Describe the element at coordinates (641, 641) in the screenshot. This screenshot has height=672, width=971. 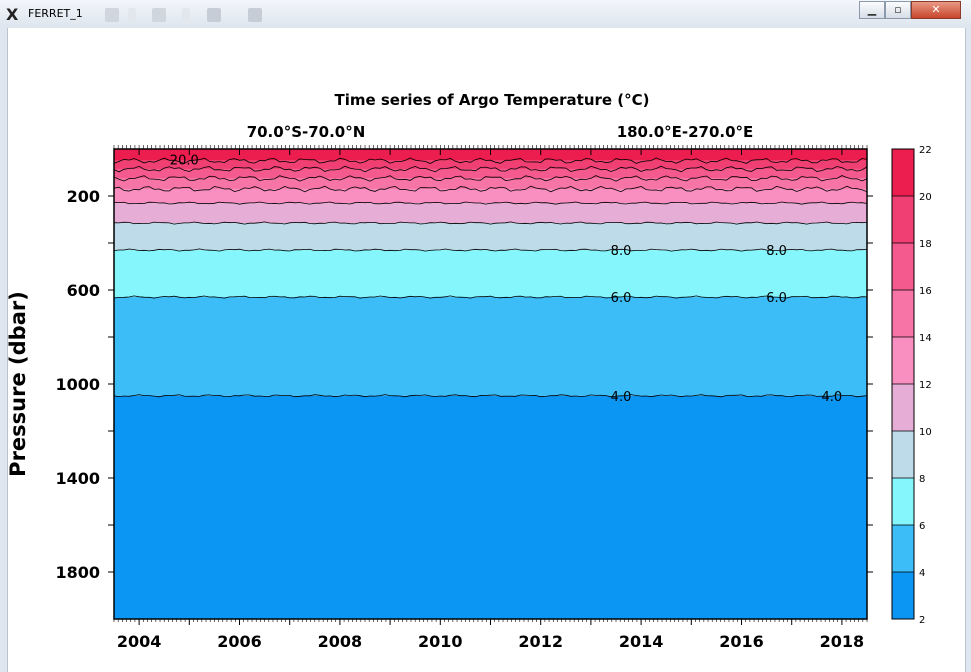
I see `x-tick-label: 2014` at that location.